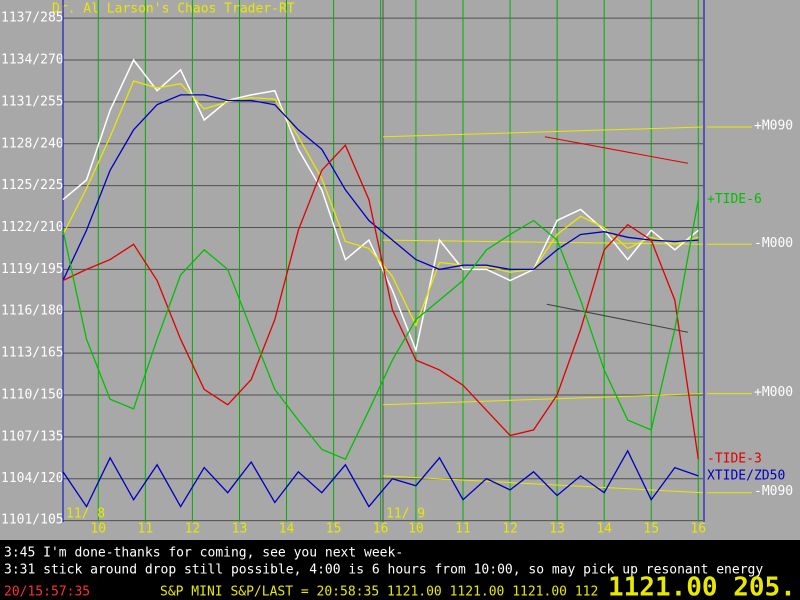 The image size is (800, 600). I want to click on y-tick-label: 1107/135, so click(32, 436).